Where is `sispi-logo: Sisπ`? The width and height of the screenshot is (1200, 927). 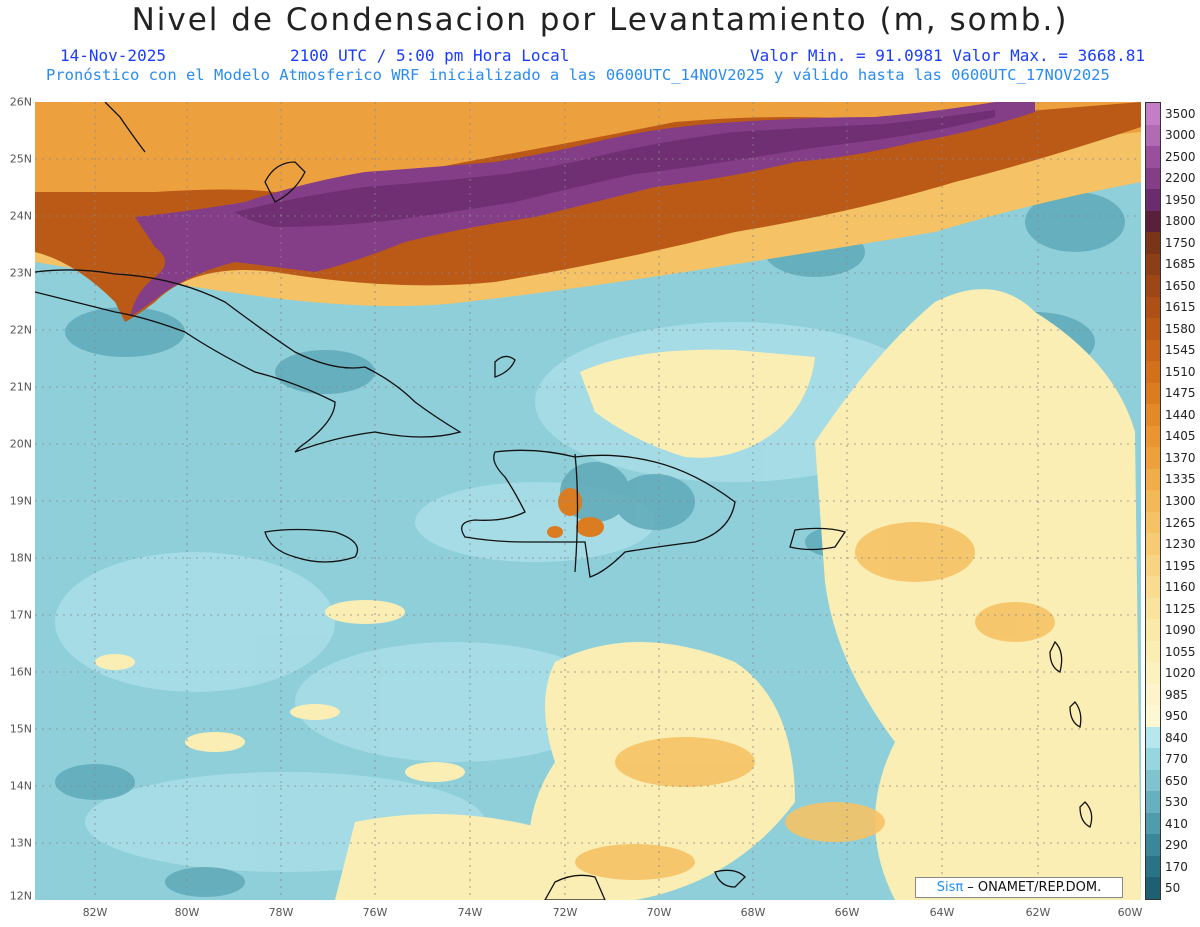 sispi-logo: Sisπ is located at coordinates (950, 887).